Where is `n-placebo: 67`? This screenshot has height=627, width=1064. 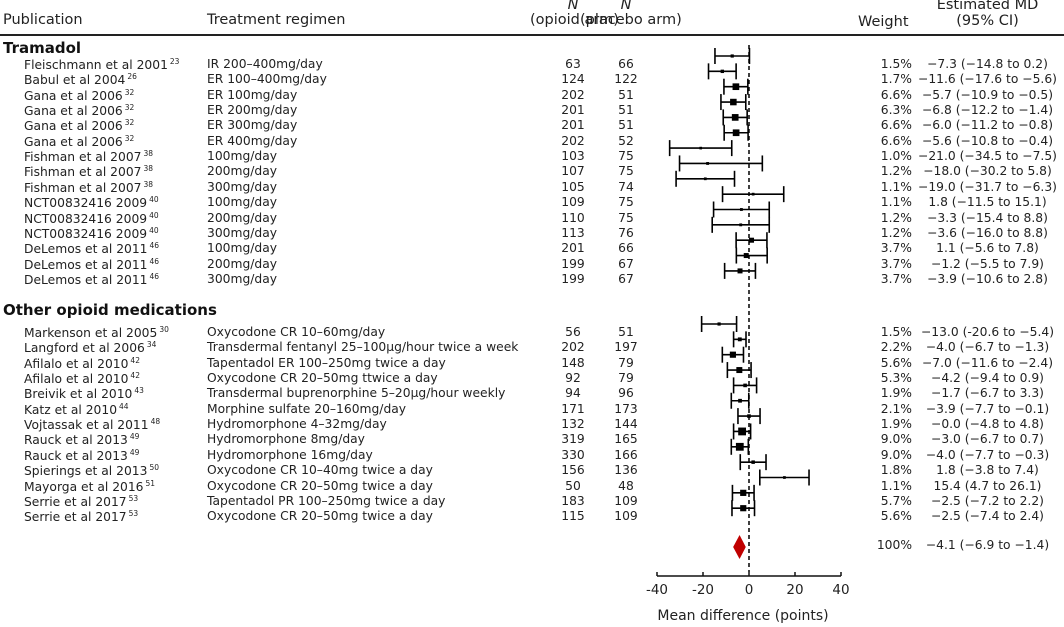 n-placebo: 67 is located at coordinates (626, 278).